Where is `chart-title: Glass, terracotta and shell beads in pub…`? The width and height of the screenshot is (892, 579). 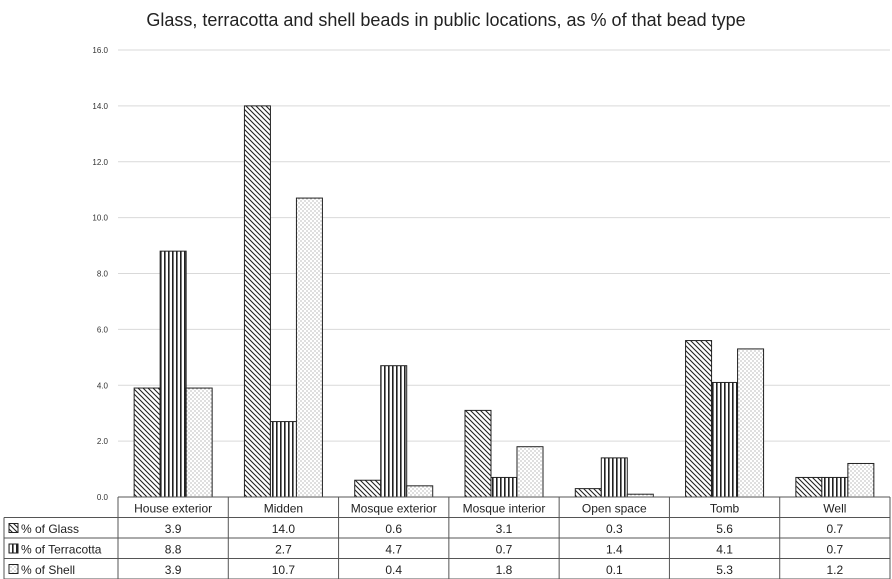
chart-title: Glass, terracotta and shell beads in pub… is located at coordinates (446, 20).